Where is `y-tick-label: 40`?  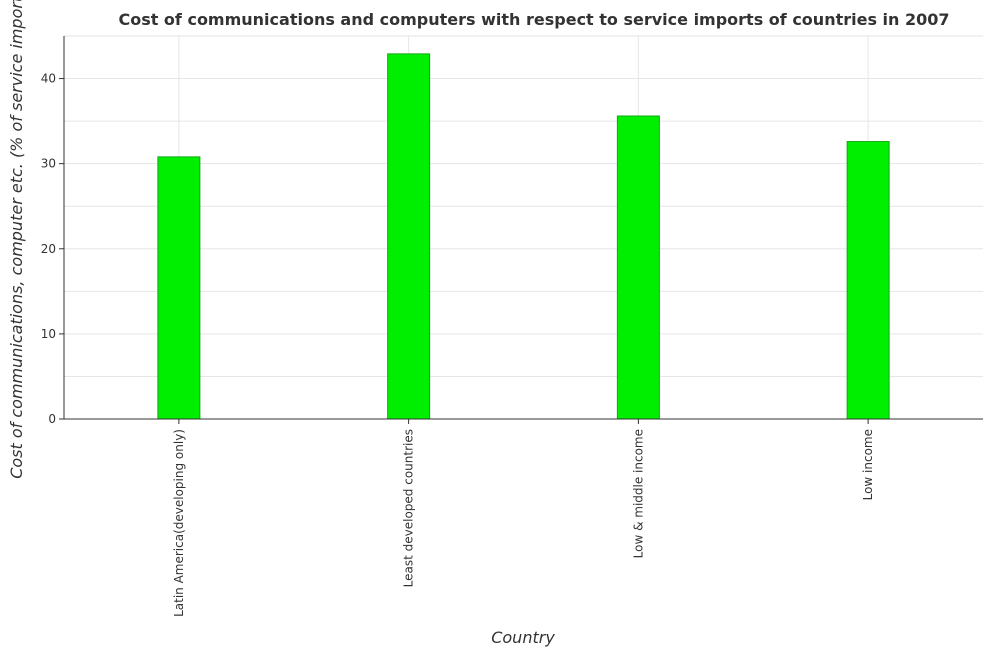 y-tick-label: 40 is located at coordinates (48, 79).